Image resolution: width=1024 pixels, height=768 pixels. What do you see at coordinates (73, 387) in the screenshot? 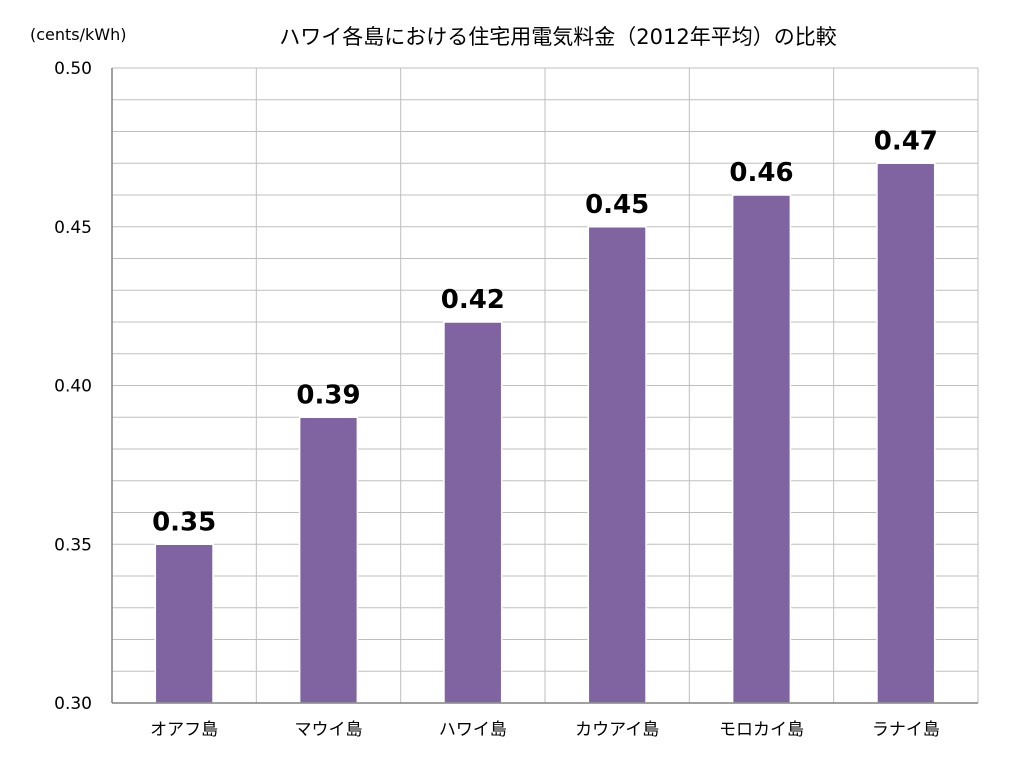
I see `y-tick-label: 0.40` at bounding box center [73, 387].